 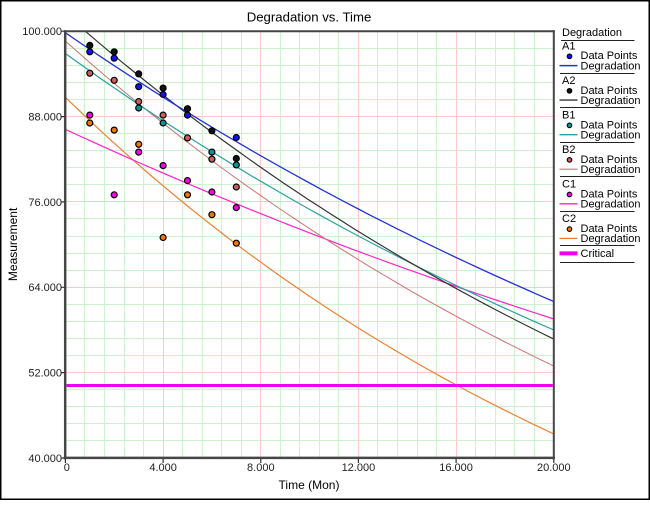 I want to click on svg-text: 52.000, so click(x=45, y=374).